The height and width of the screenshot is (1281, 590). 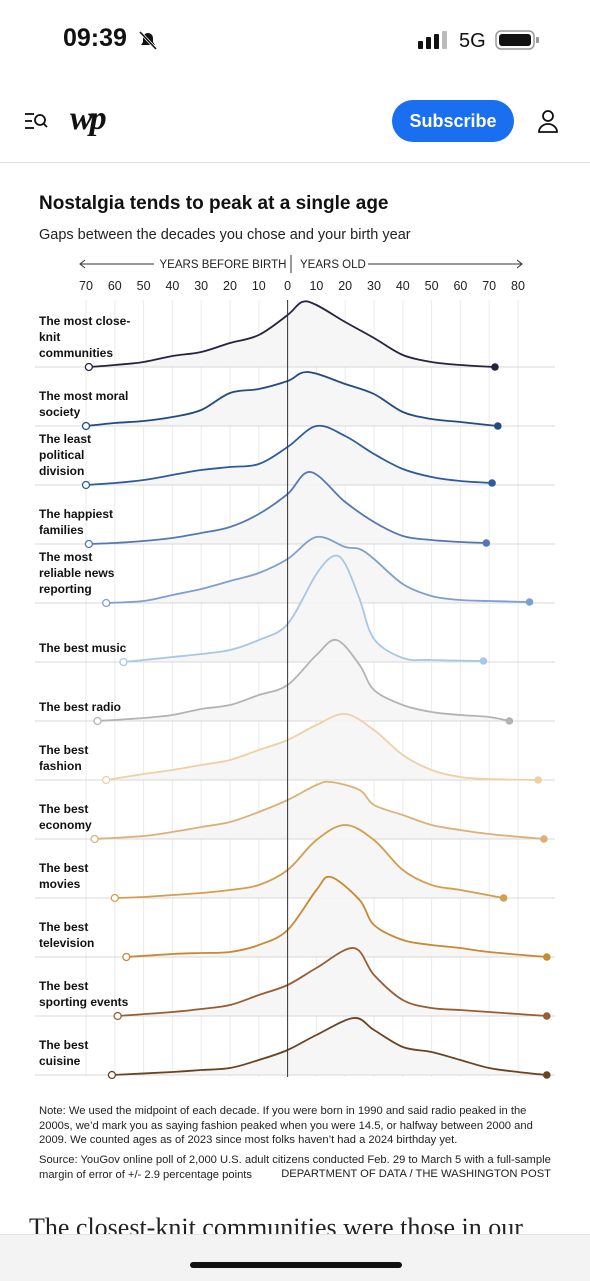 What do you see at coordinates (453, 121) in the screenshot?
I see `subscribe-button: Subscribe` at bounding box center [453, 121].